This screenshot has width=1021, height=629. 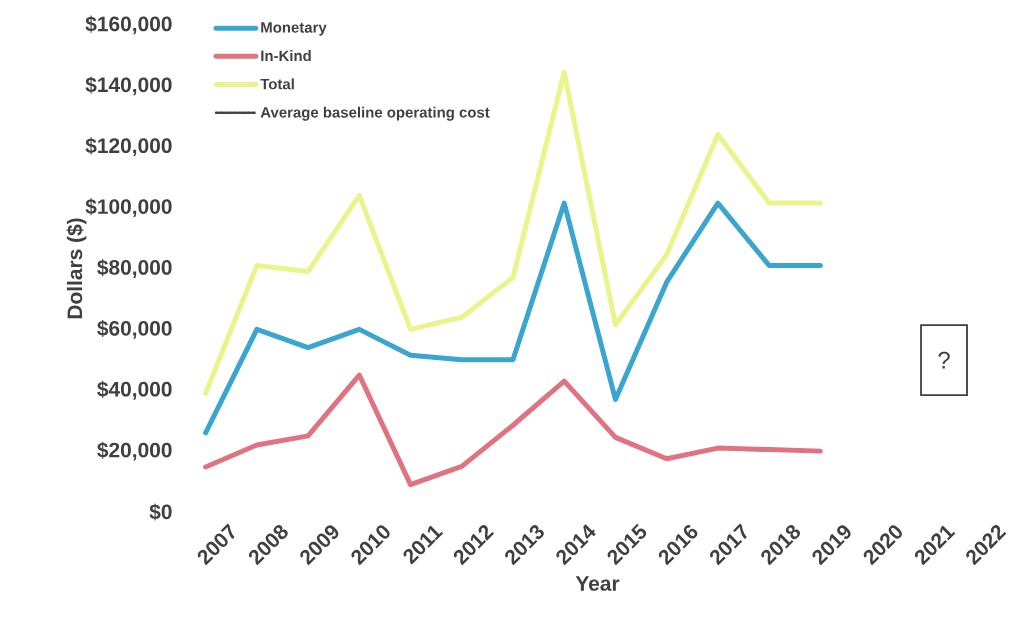 I want to click on legend-label: Average baseline operating cost, so click(x=375, y=113).